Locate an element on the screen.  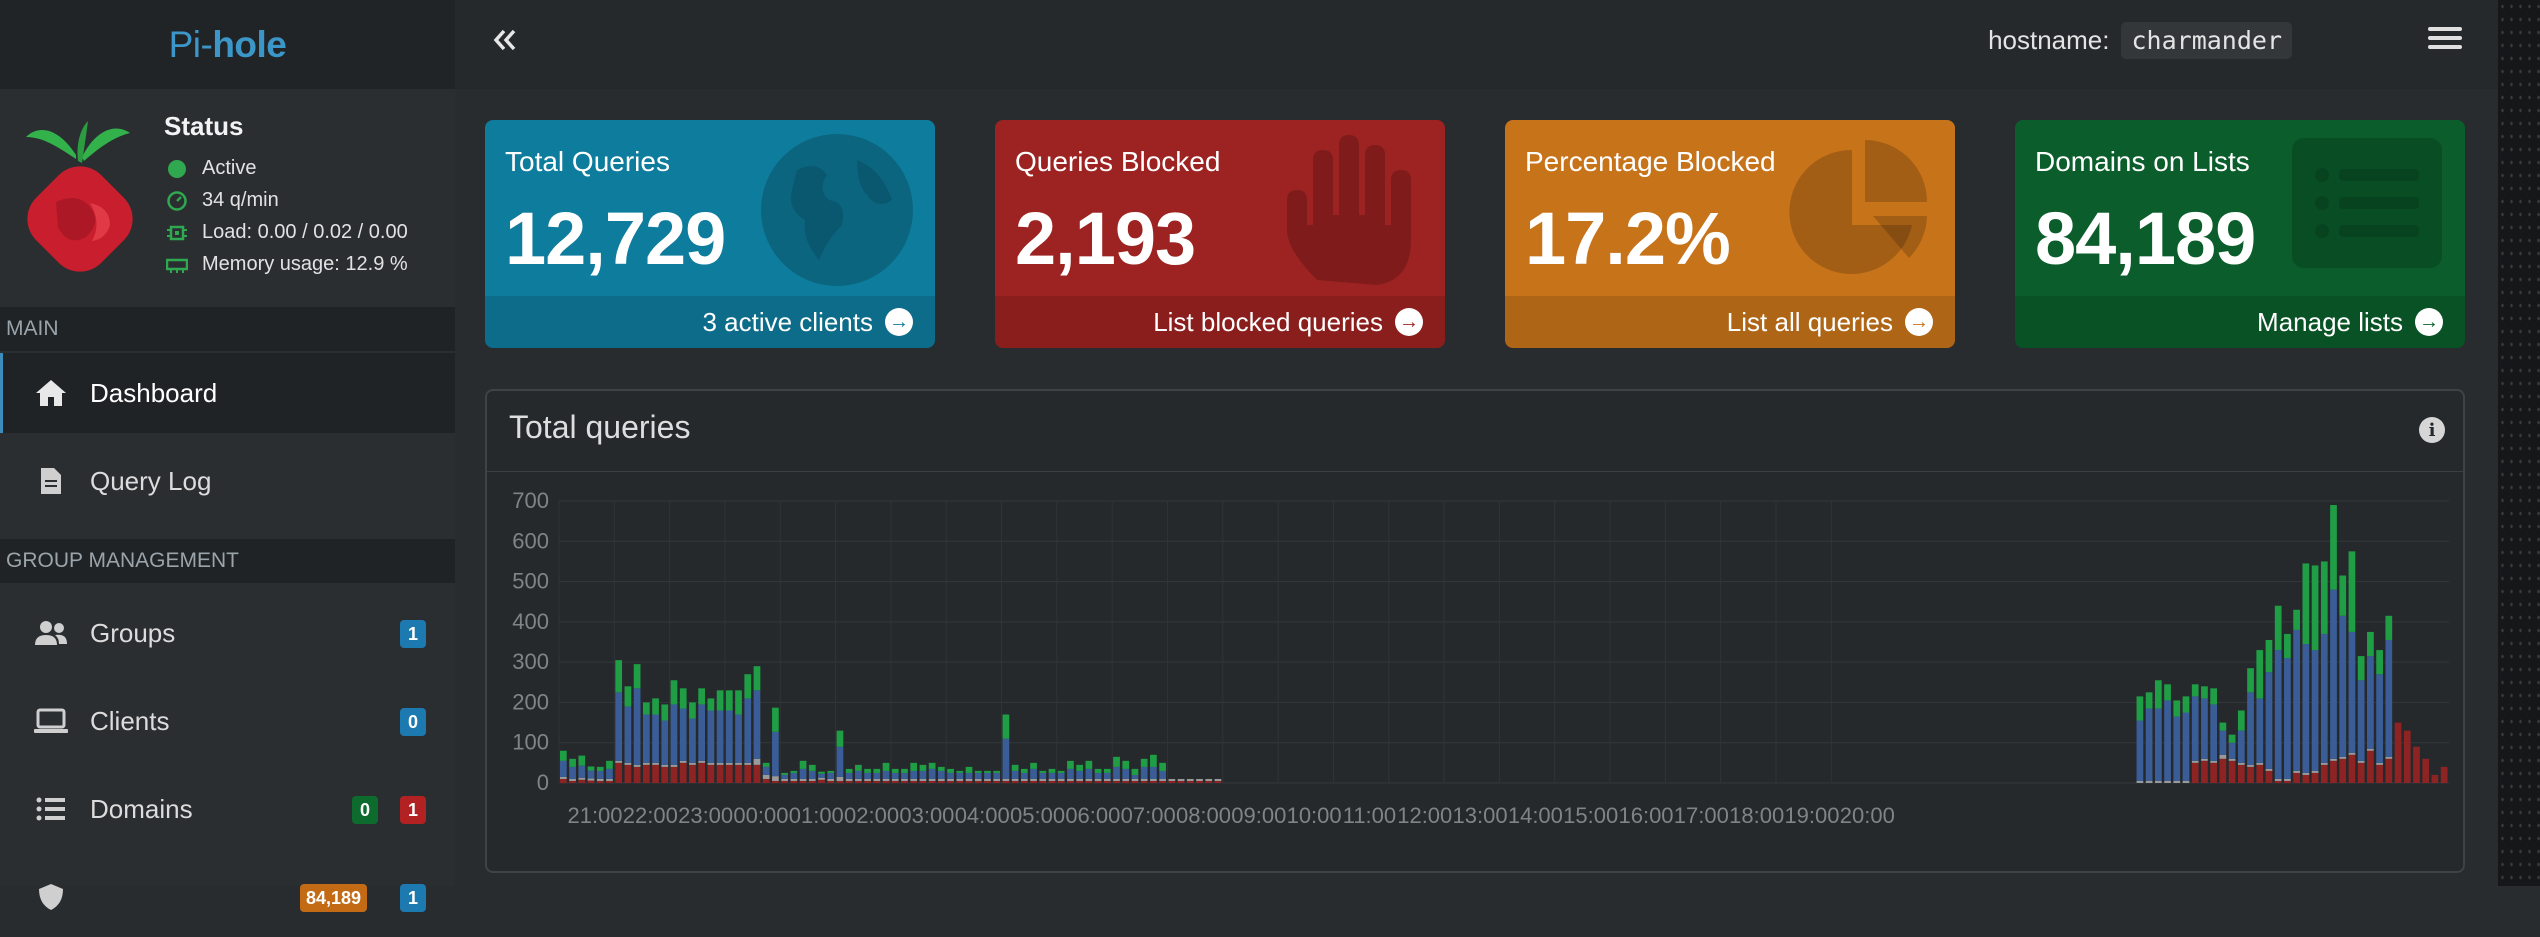
sidebar-toggle-button is located at coordinates (505, 40).